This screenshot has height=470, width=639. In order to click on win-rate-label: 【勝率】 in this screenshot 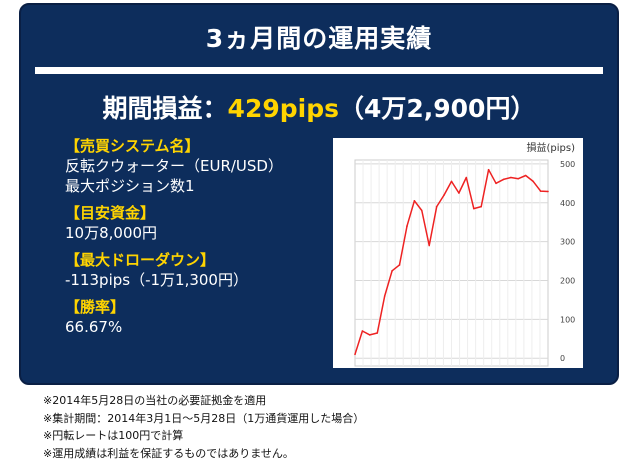, I will do `click(95, 307)`.